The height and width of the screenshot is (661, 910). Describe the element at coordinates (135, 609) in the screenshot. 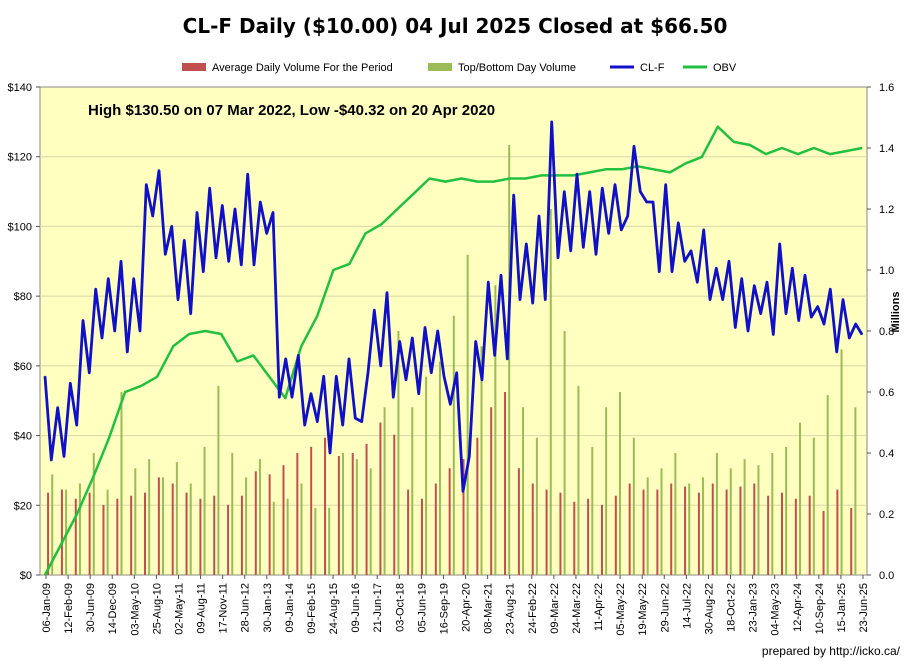

I see `x-tick-label: 03-May-10` at that location.